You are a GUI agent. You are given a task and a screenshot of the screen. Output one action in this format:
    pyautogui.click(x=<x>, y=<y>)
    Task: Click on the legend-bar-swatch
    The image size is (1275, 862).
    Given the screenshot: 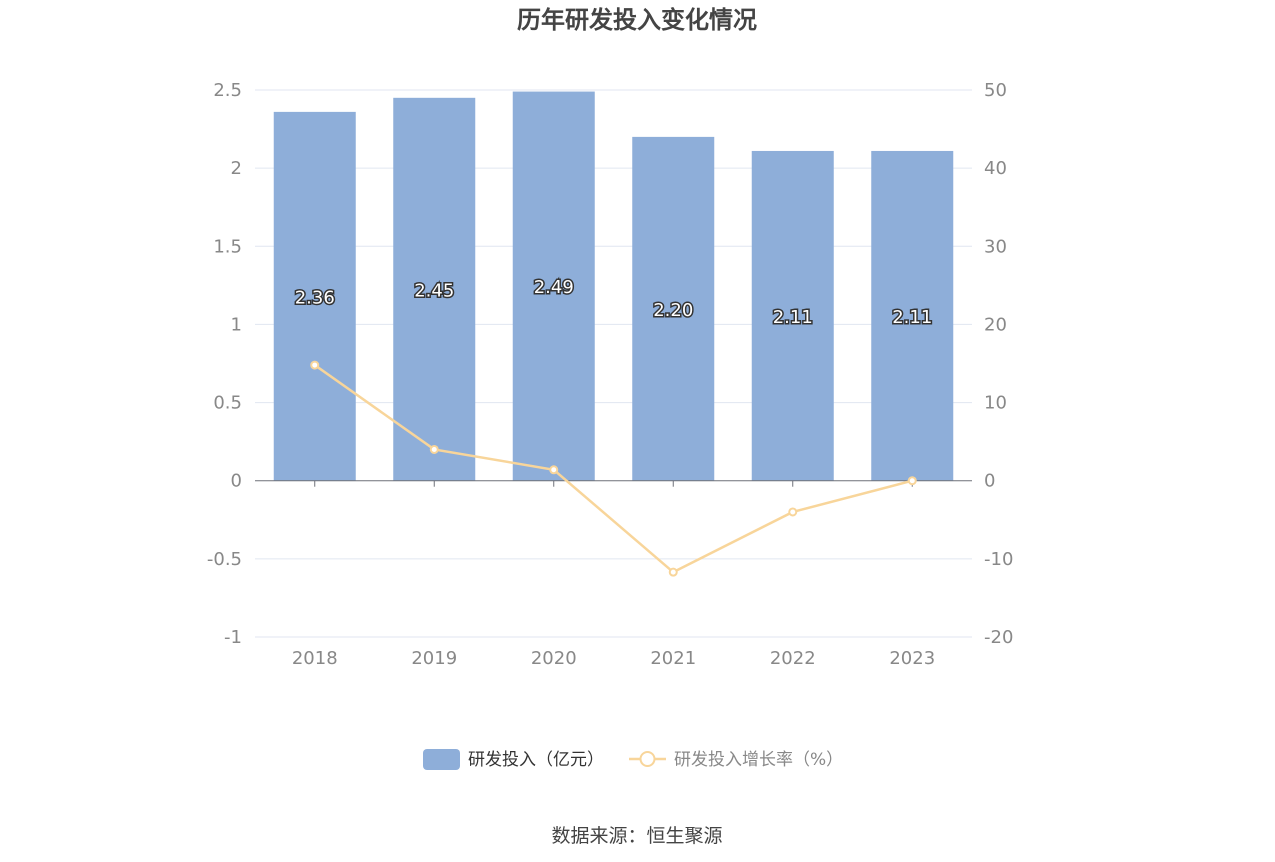 What is the action you would take?
    pyautogui.click(x=441, y=759)
    